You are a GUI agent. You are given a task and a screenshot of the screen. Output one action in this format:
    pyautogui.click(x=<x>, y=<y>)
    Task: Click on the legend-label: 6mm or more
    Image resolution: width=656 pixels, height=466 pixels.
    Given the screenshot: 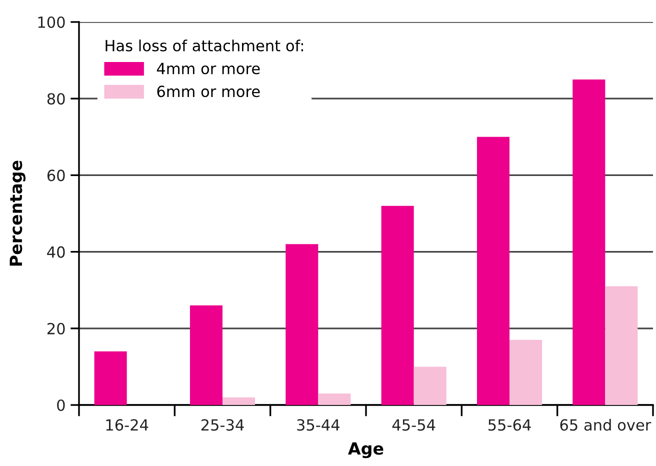 What is the action you would take?
    pyautogui.click(x=208, y=92)
    